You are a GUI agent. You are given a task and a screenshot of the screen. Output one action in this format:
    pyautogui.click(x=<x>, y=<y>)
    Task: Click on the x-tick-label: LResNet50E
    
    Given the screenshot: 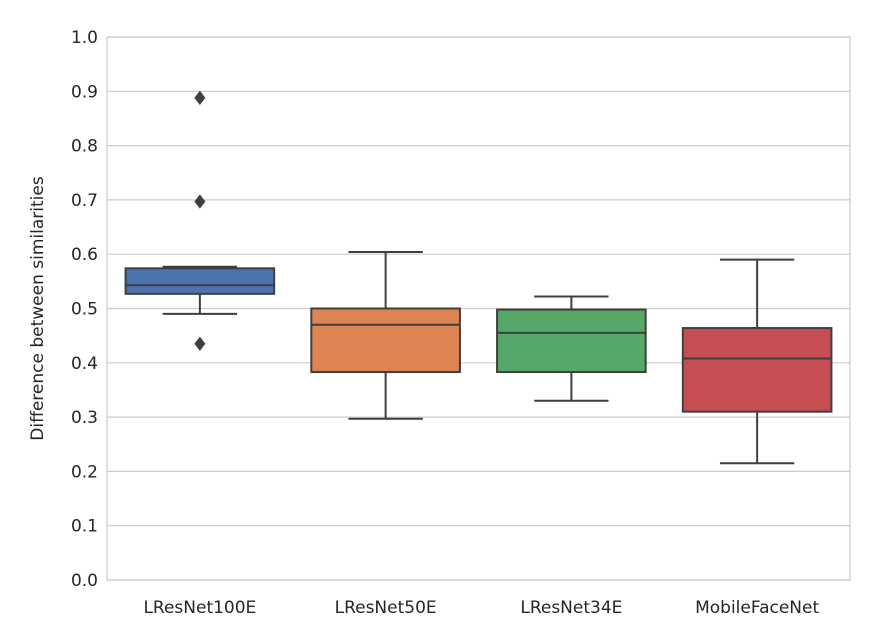 What is the action you would take?
    pyautogui.click(x=386, y=607)
    